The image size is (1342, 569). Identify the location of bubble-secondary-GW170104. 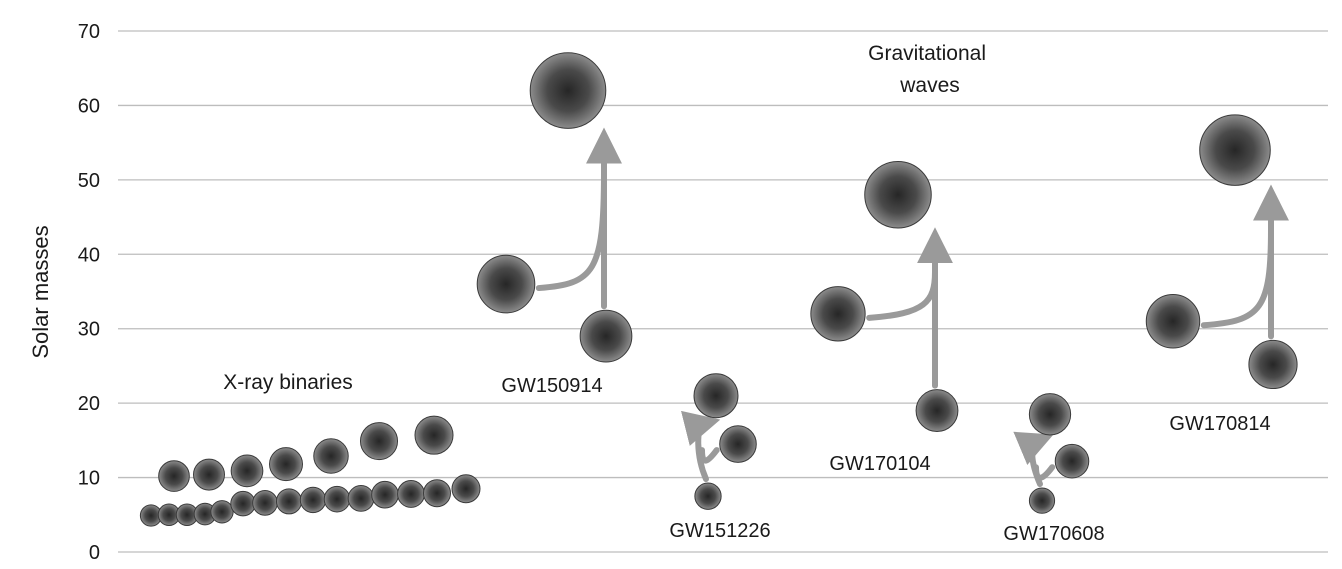
(937, 411).